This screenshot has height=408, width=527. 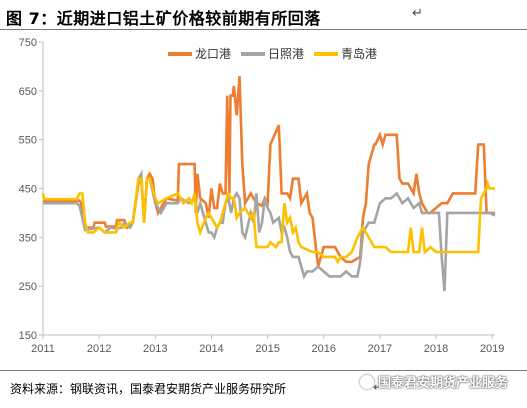 I want to click on legend-item: 青岛港, so click(x=345, y=53).